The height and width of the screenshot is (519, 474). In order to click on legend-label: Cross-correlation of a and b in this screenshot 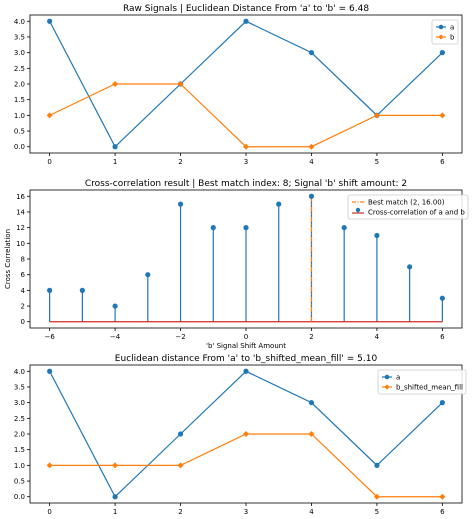, I will do `click(416, 213)`.